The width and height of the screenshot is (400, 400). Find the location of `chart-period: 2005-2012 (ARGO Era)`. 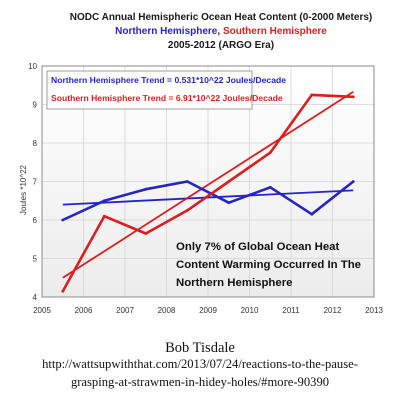

chart-period: 2005-2012 (ARGO Era) is located at coordinates (221, 45).